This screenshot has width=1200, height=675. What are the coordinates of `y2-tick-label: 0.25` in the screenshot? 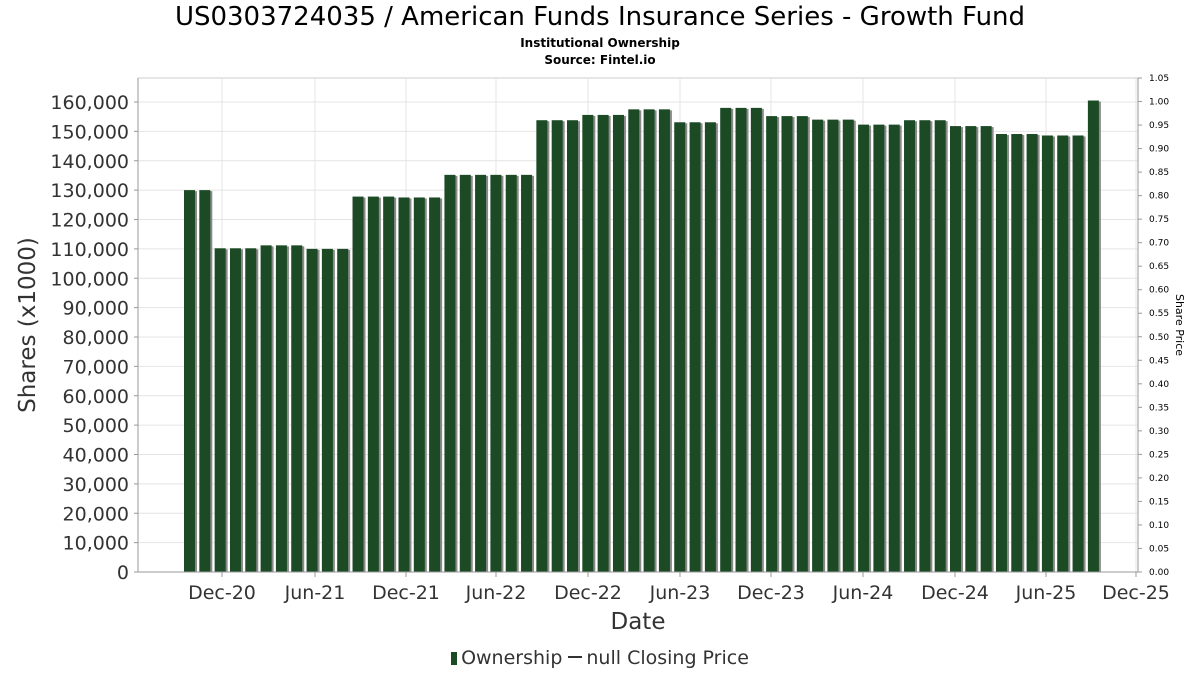 It's located at (1159, 455).